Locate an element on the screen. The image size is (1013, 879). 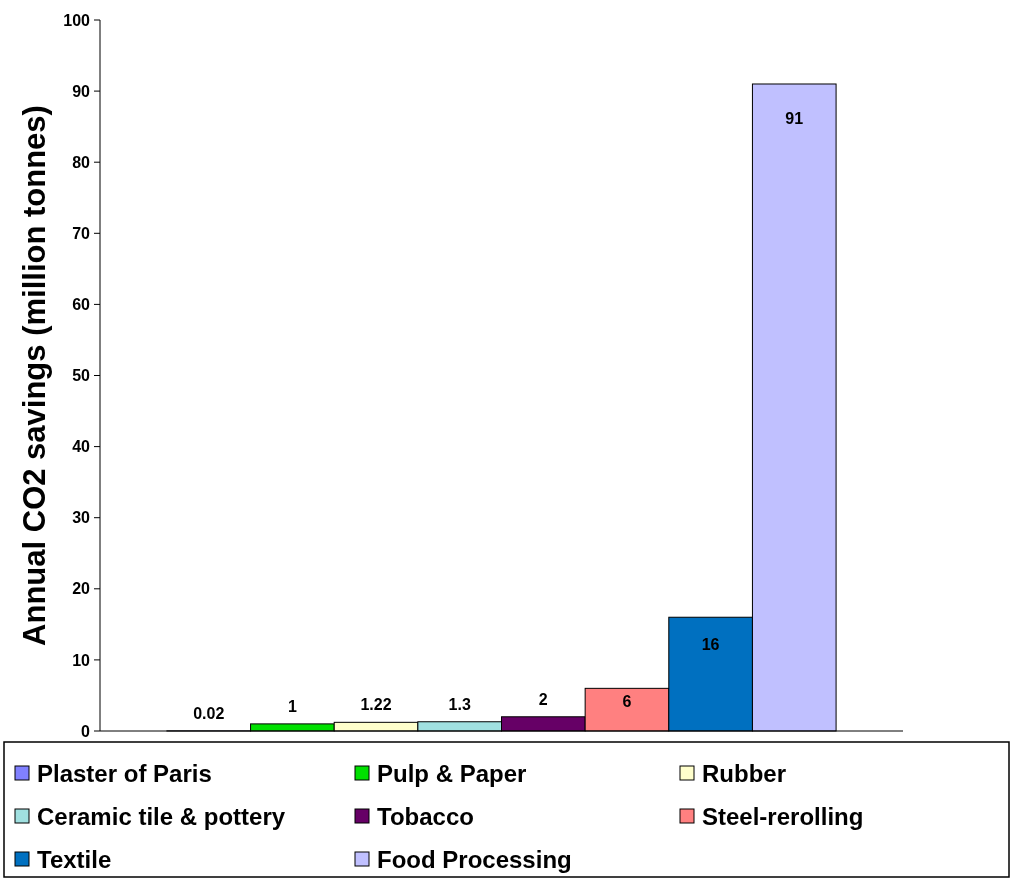
data-label: 16 is located at coordinates (710, 644).